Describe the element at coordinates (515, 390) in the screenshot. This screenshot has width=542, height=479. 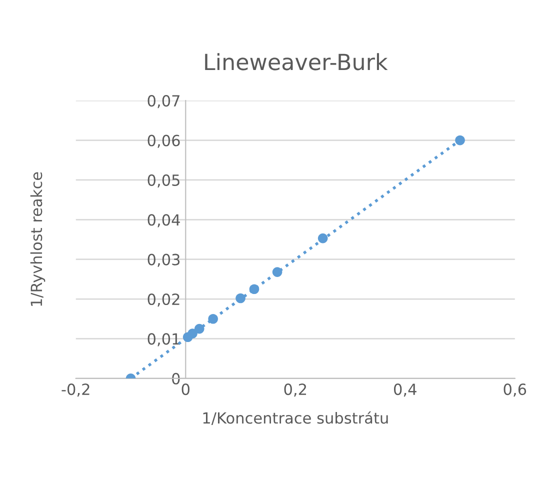
I see `x-tick-label: 0,6` at that location.